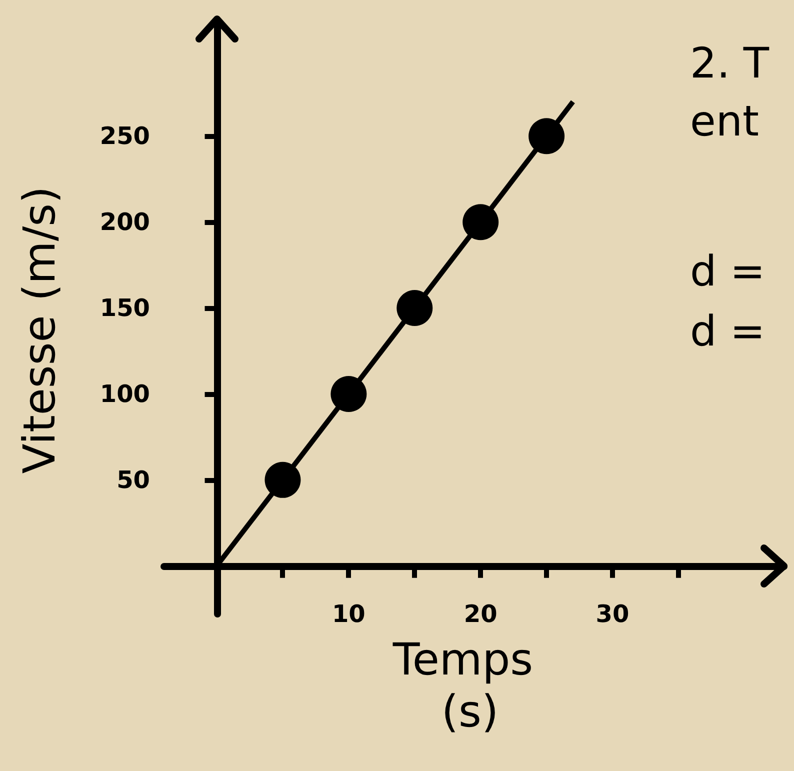 The width and height of the screenshot is (794, 771). I want to click on x-tick-label: 30, so click(613, 614).